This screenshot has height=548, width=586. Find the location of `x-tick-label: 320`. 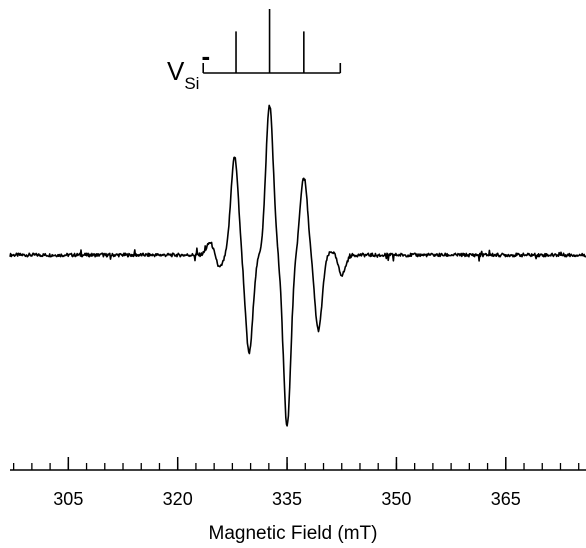

x-tick-label: 320 is located at coordinates (178, 499).